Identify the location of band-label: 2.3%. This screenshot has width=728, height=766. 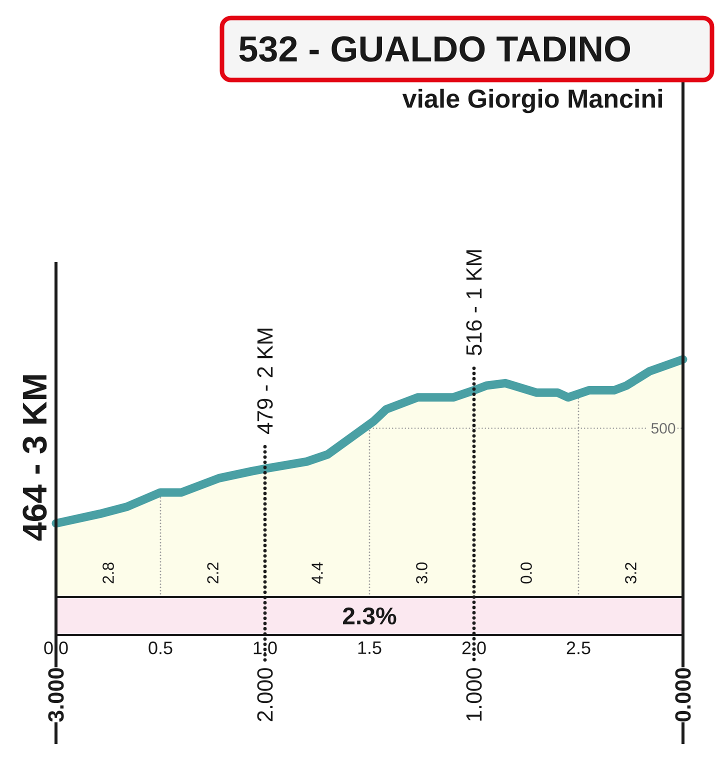
(369, 616).